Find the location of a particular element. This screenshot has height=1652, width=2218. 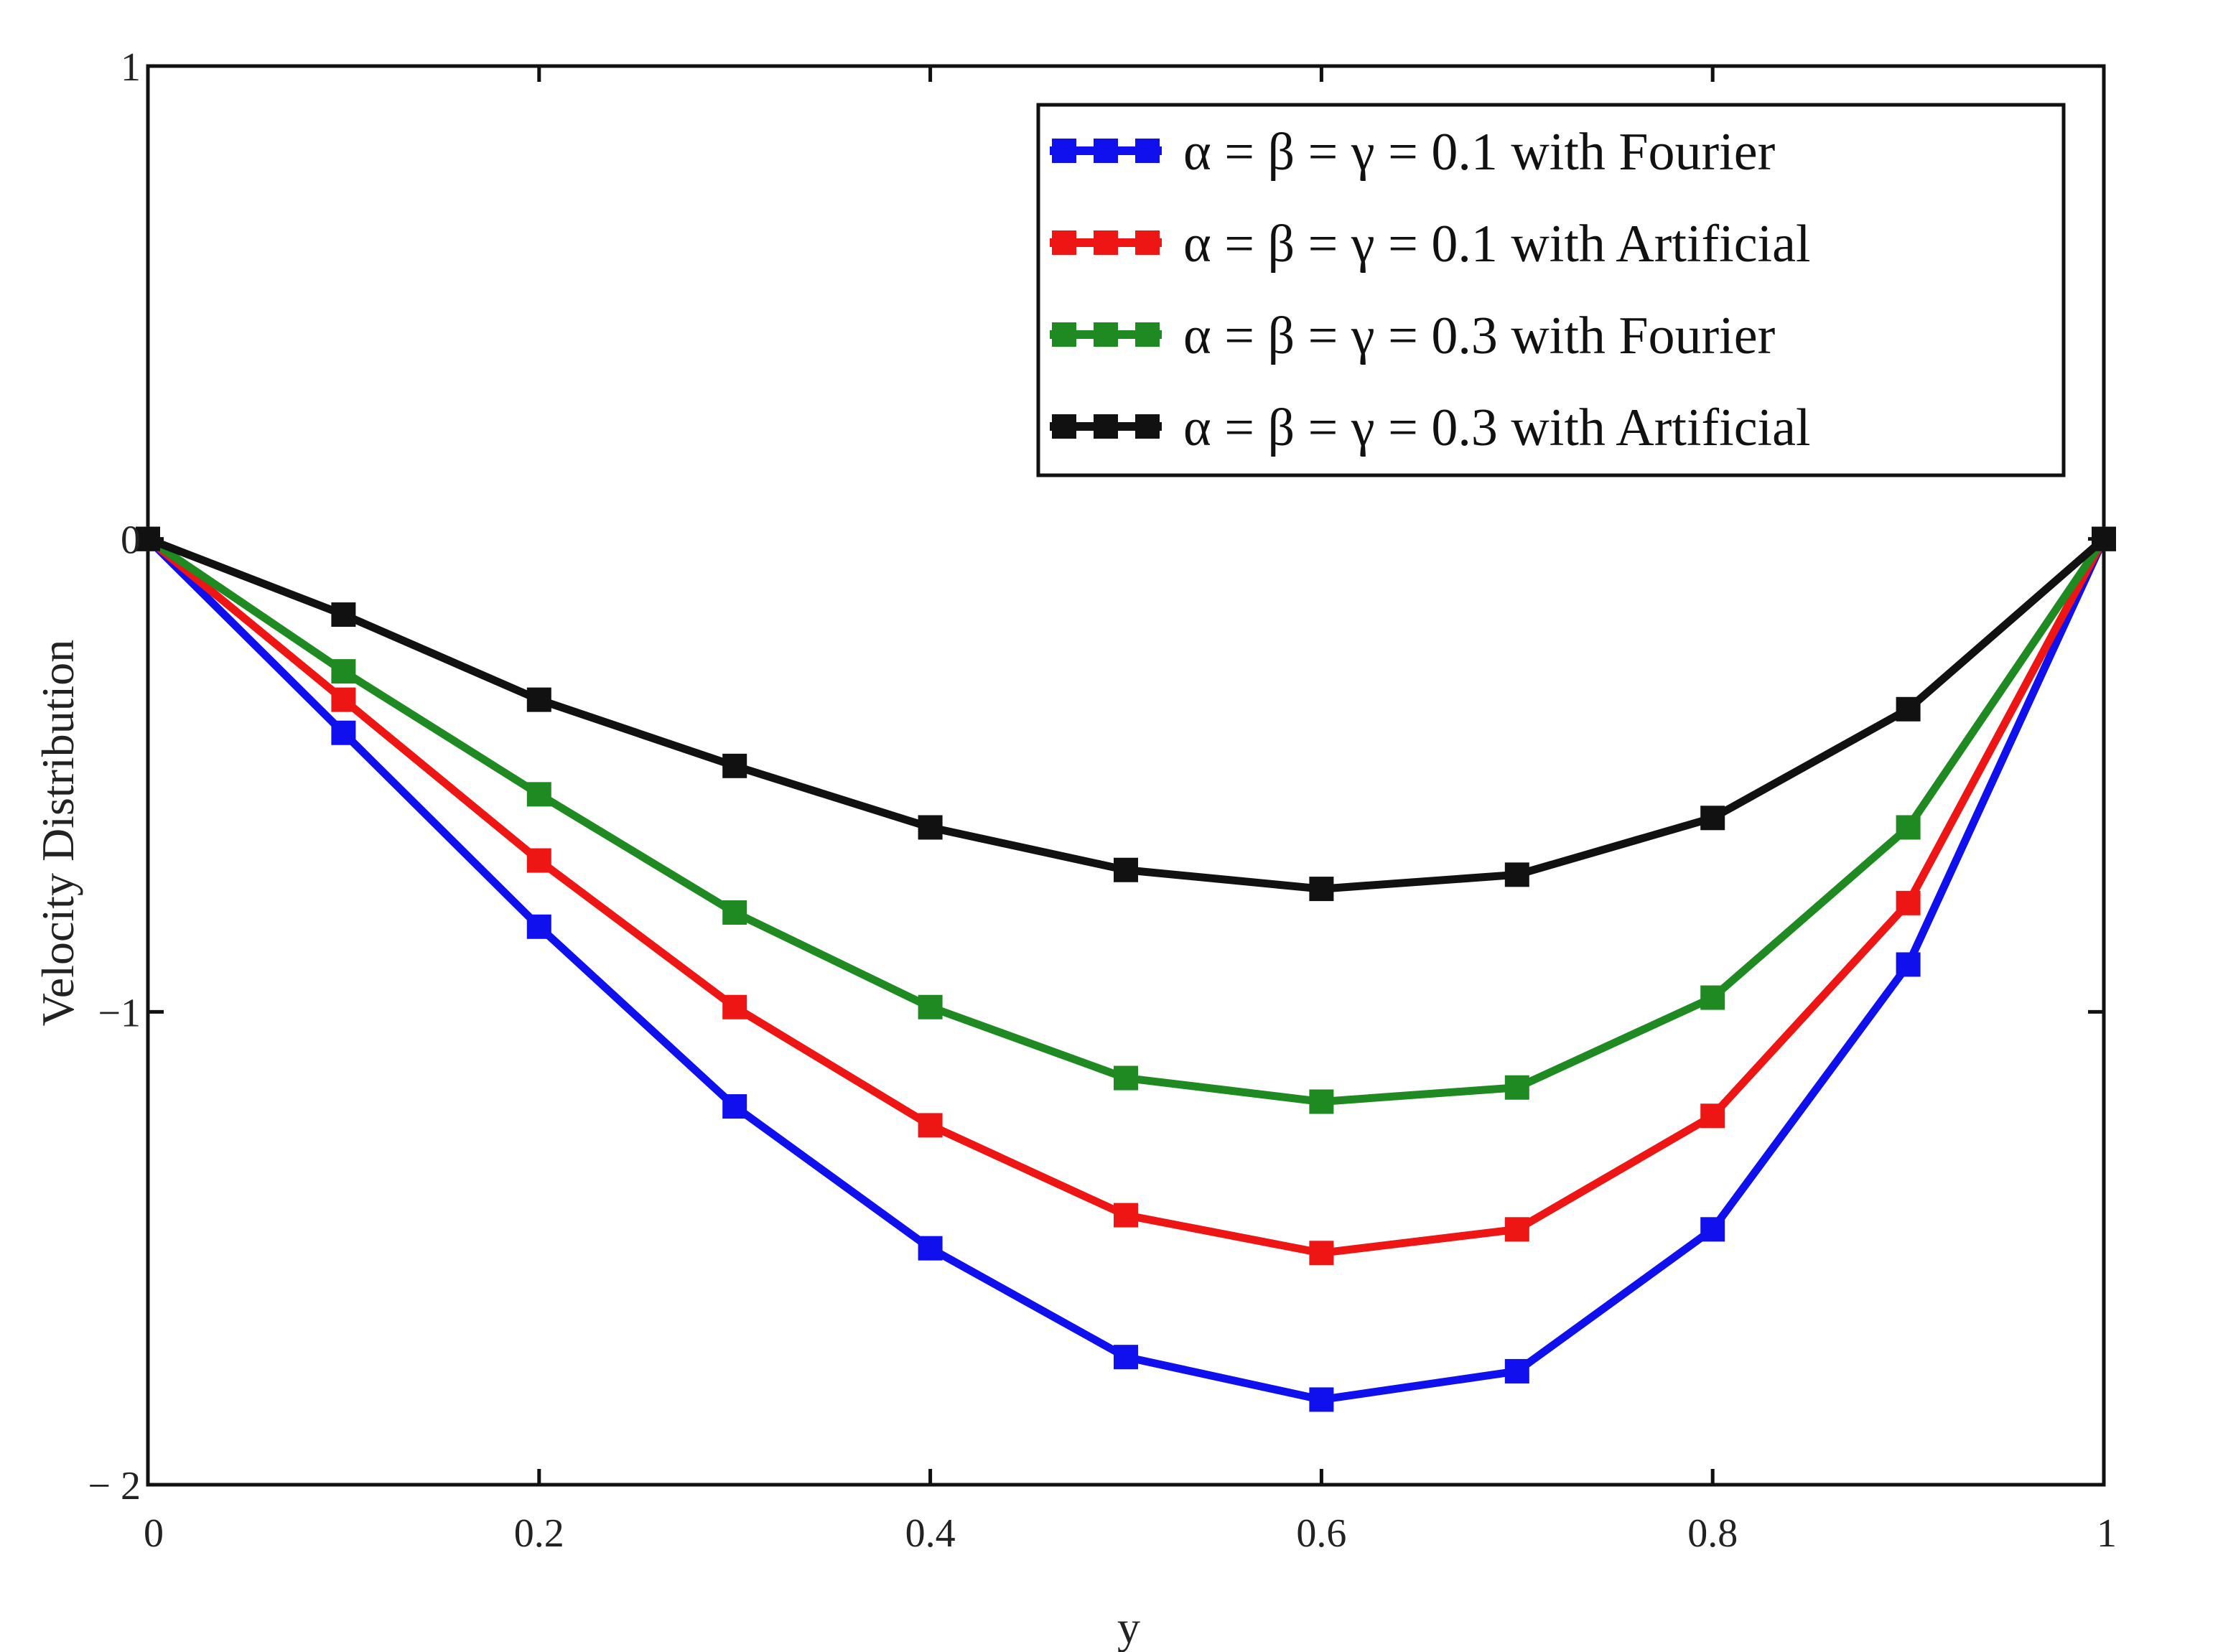

legend-label: α = β = γ = 0.3 with Fourier is located at coordinates (1479, 336).